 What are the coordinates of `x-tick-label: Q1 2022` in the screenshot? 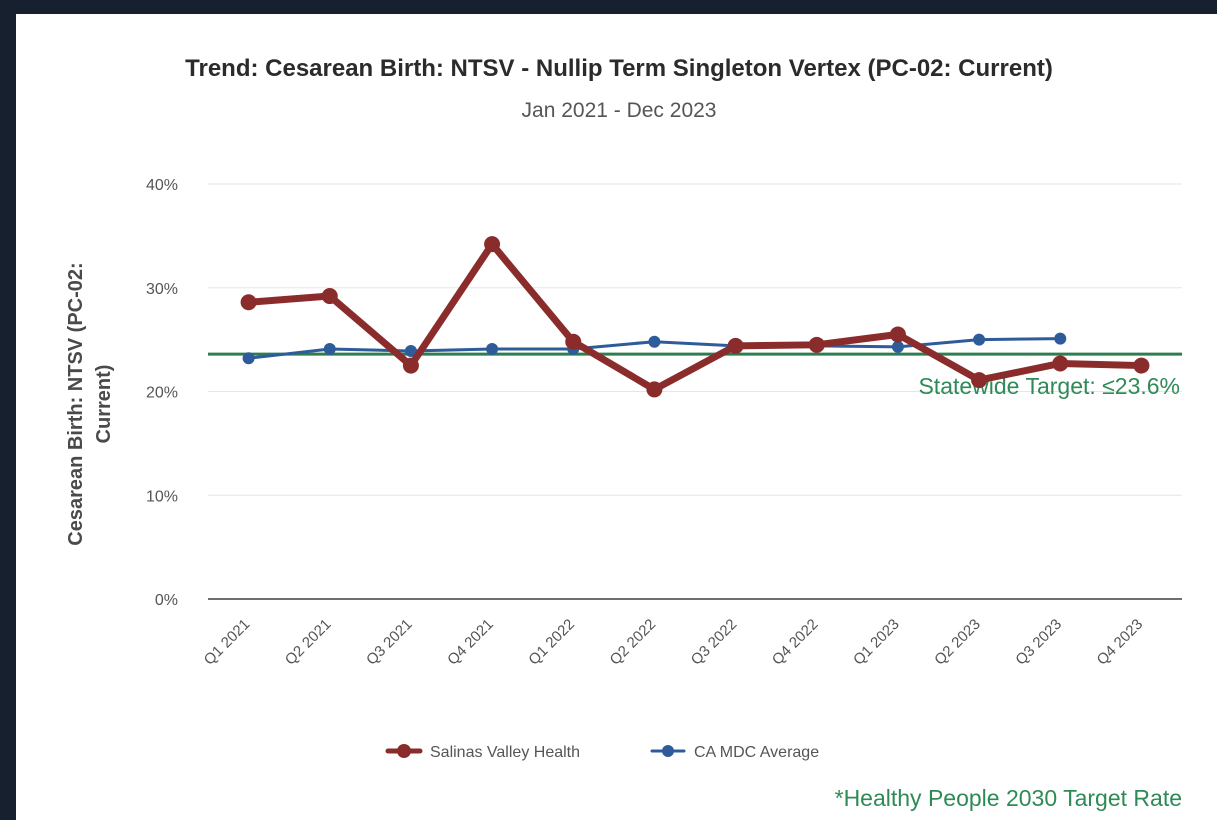 It's located at (551, 642).